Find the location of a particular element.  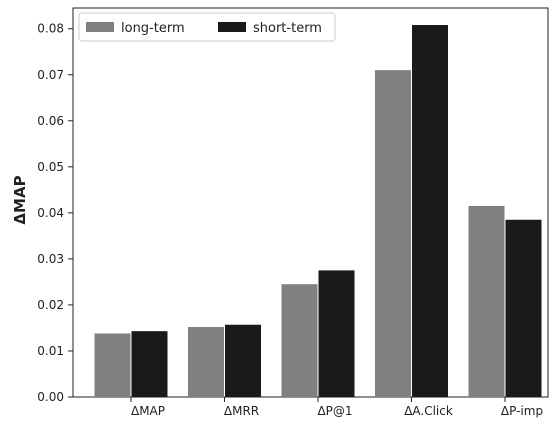

y-axis: 0.00 0.01 0.02 0.03 0.04 0.05 0.06 0.07 0.08 is located at coordinates (55, 213).